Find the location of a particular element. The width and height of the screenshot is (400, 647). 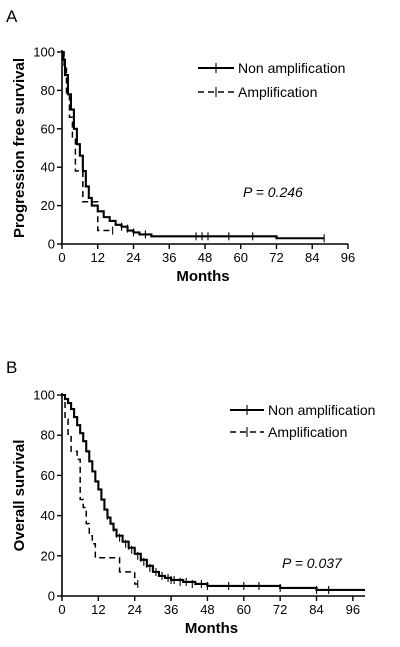

y-axis-title: Overall survival is located at coordinates (19, 496).